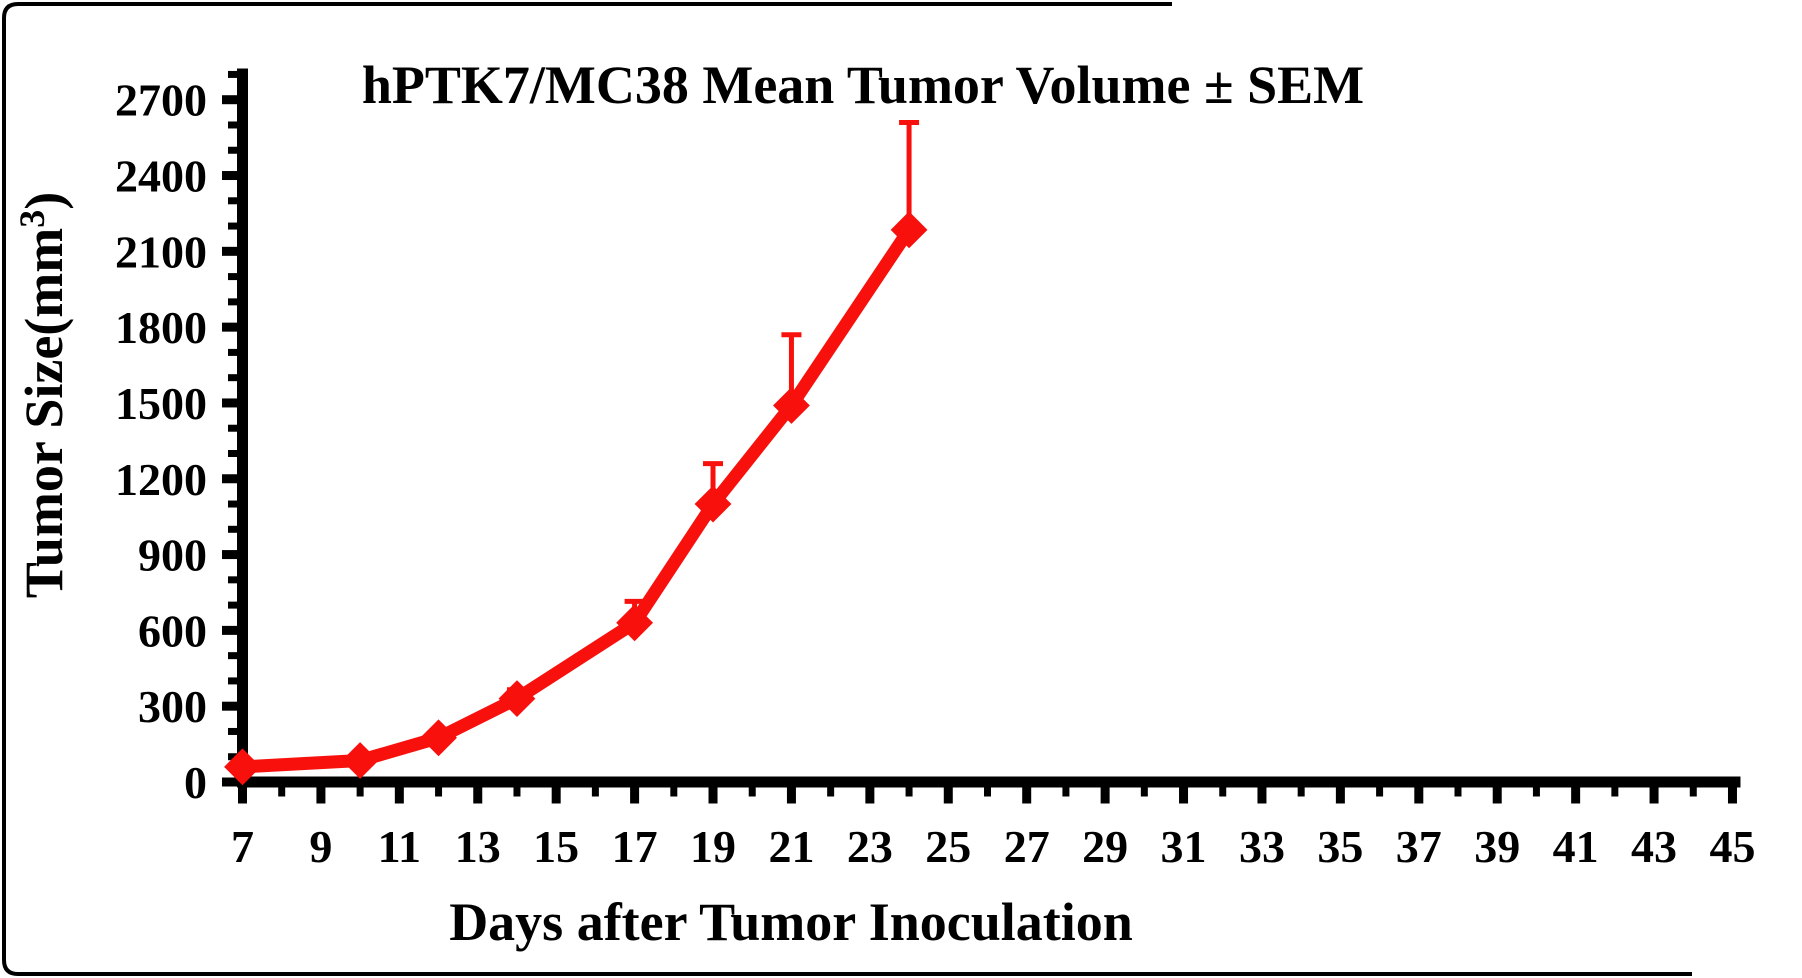 This screenshot has height=978, width=1802. Describe the element at coordinates (556, 846) in the screenshot. I see `x-tick-label: 15` at that location.